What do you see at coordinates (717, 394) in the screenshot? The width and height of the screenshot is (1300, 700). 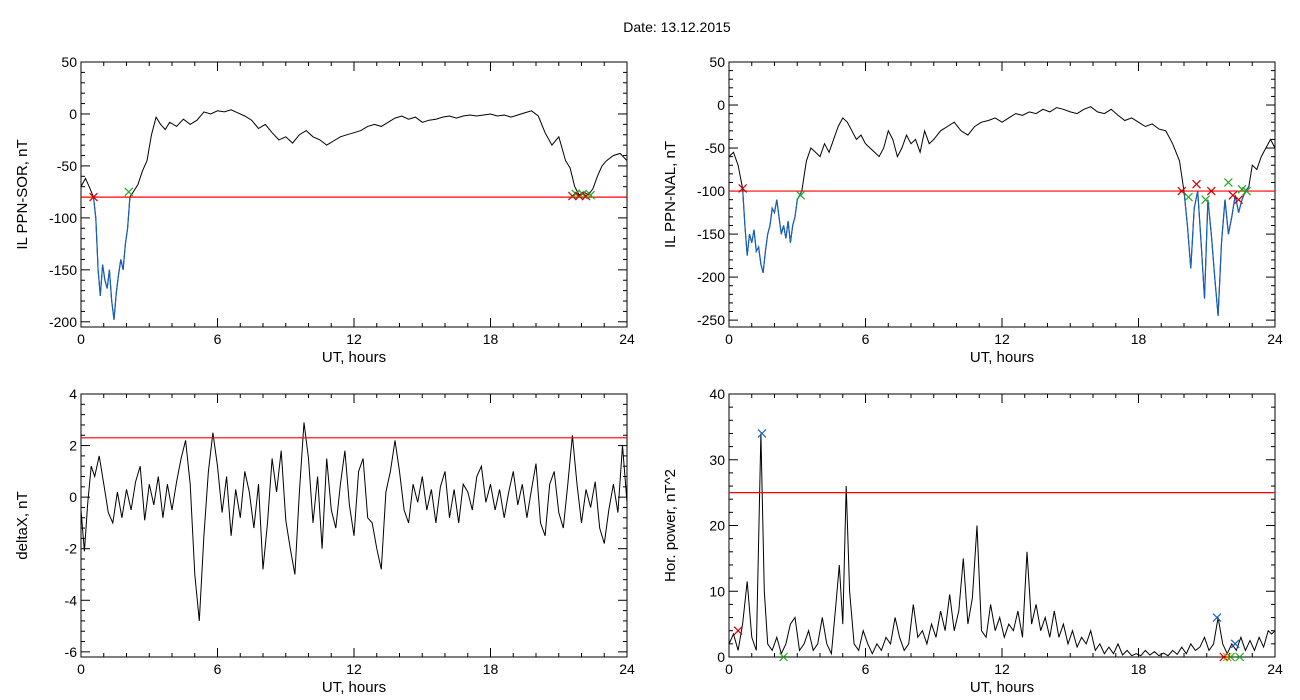 I see `y-tick-label: 40` at bounding box center [717, 394].